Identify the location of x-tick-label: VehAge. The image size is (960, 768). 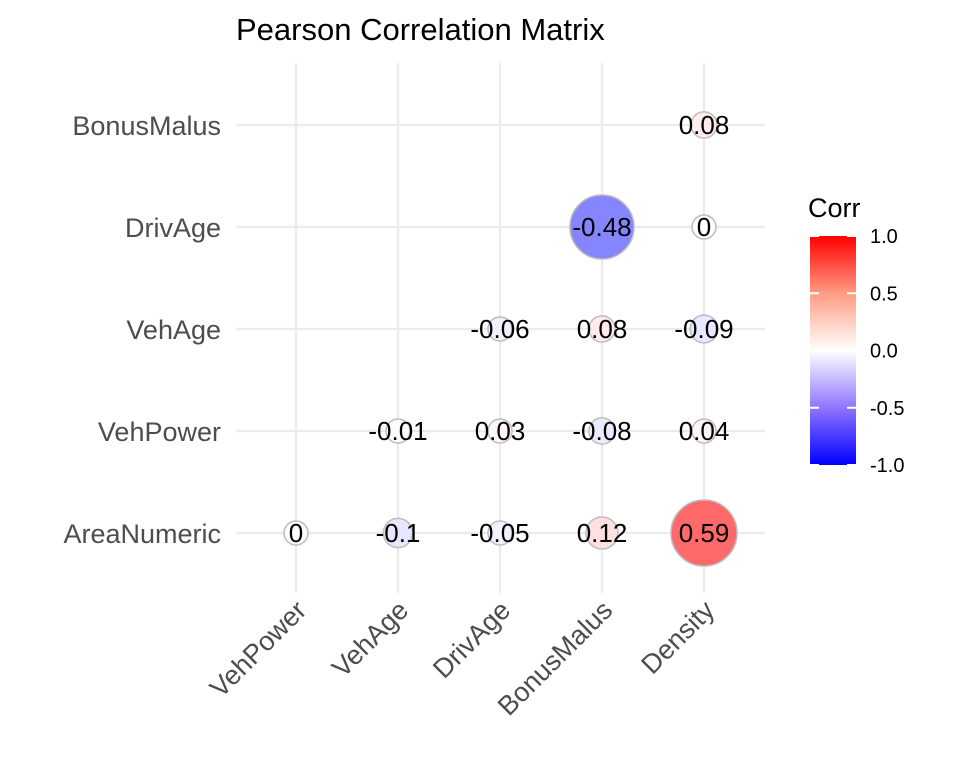
(370, 639).